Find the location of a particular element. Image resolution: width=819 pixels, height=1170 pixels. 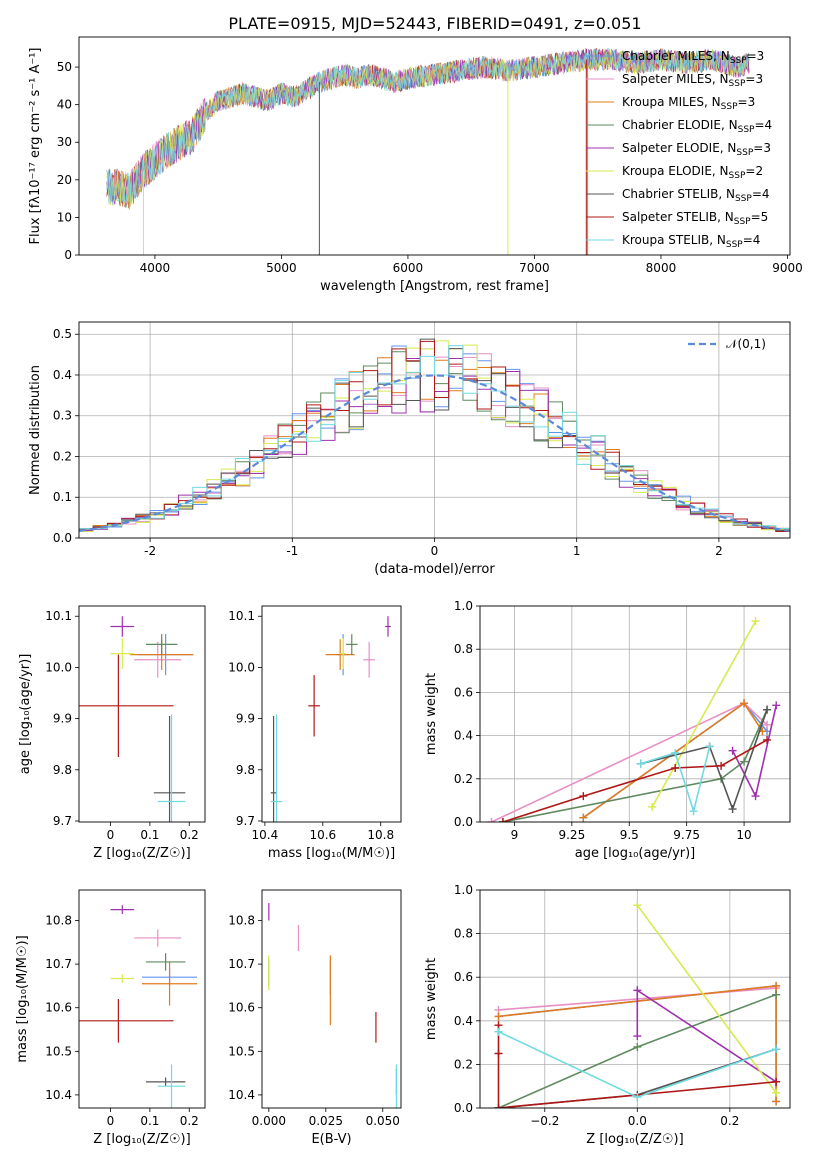

y-tick-label: 10.8 is located at coordinates (241, 921).